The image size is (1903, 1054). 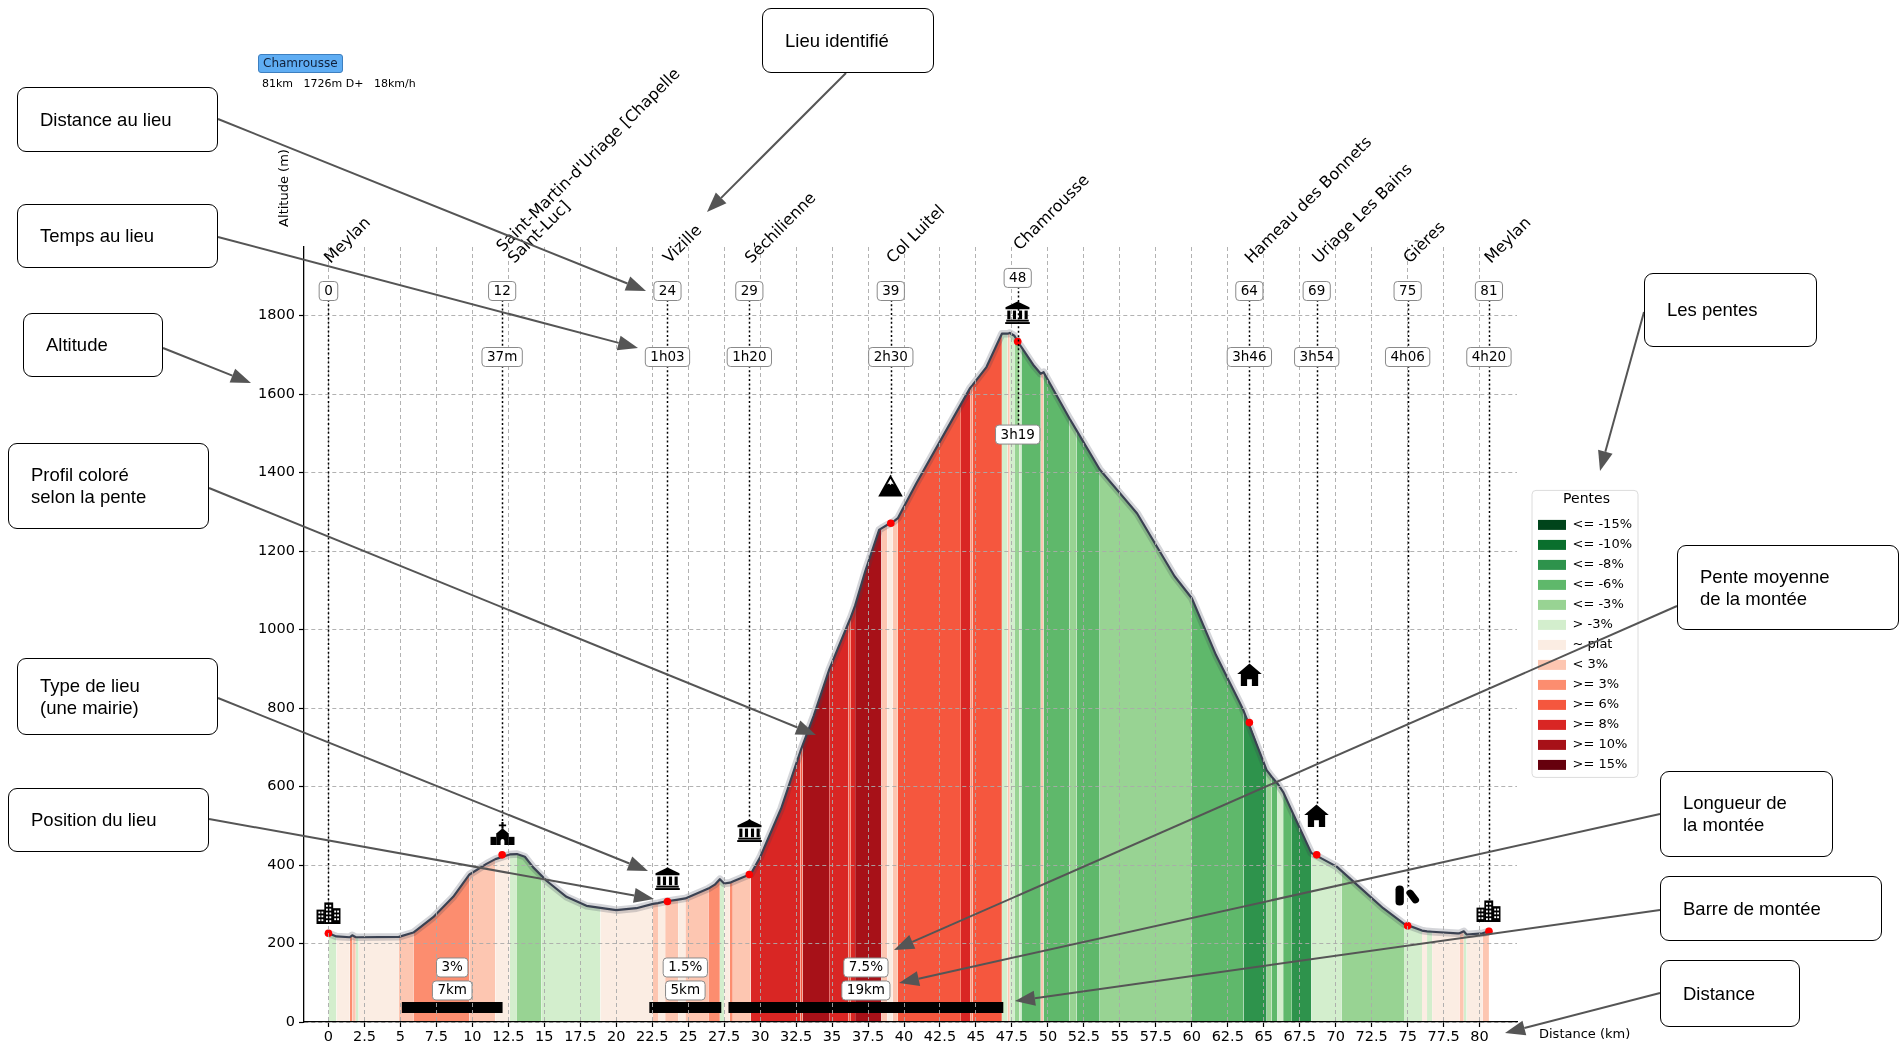 I want to click on annotation: 19km, so click(x=865, y=989).